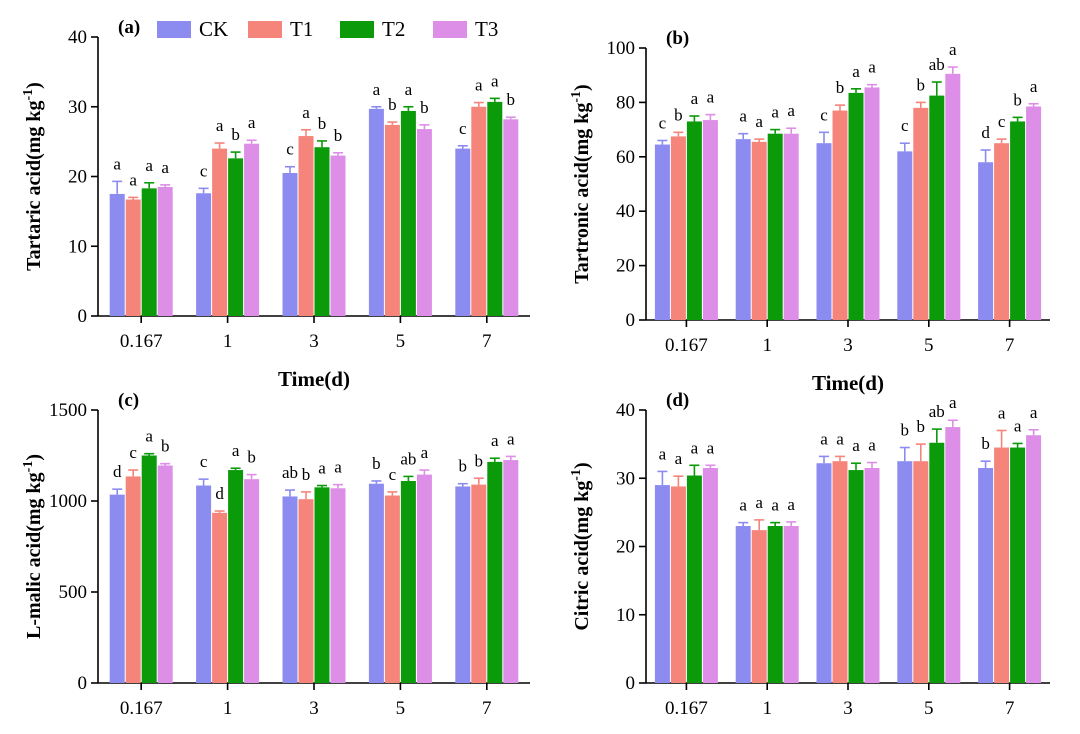 The image size is (1080, 734). What do you see at coordinates (767, 345) in the screenshot?
I see `x-tick-label: 1` at bounding box center [767, 345].